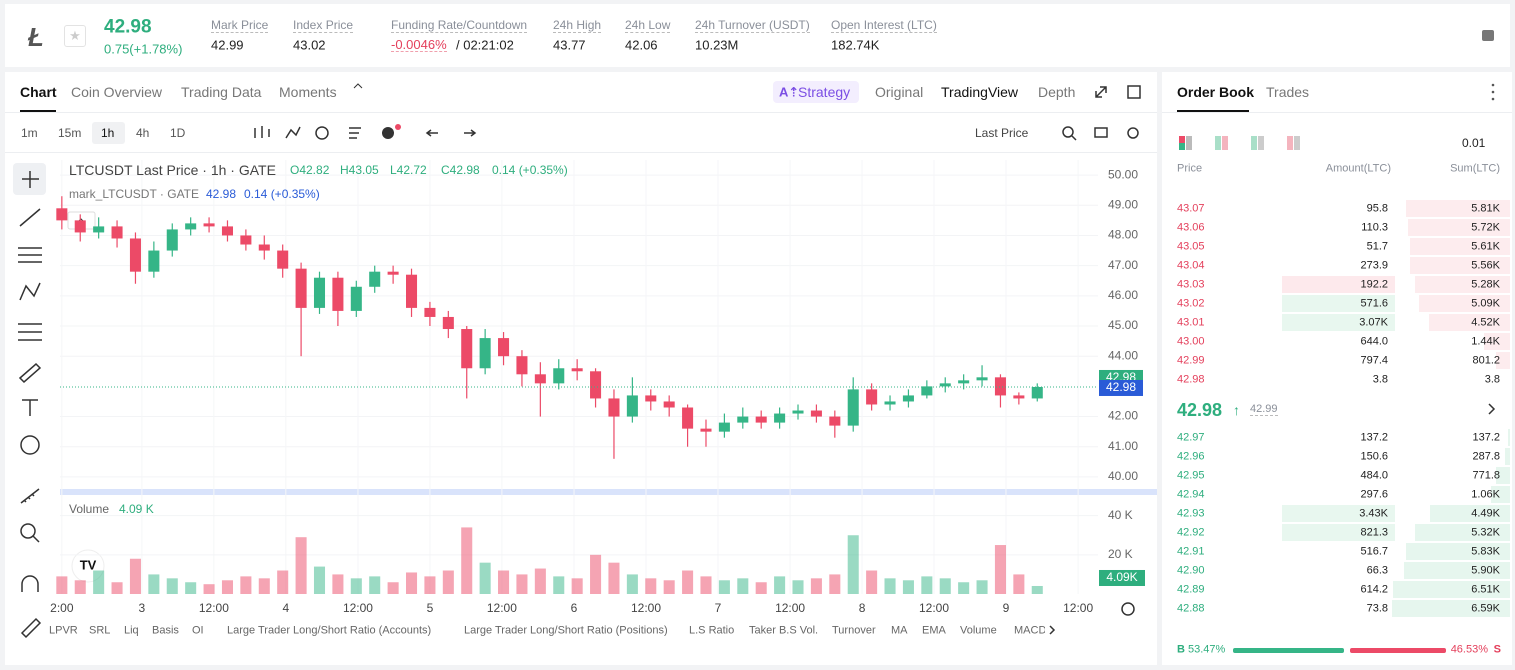 The width and height of the screenshot is (1515, 670). I want to click on book-price: 42.97, so click(1191, 437).